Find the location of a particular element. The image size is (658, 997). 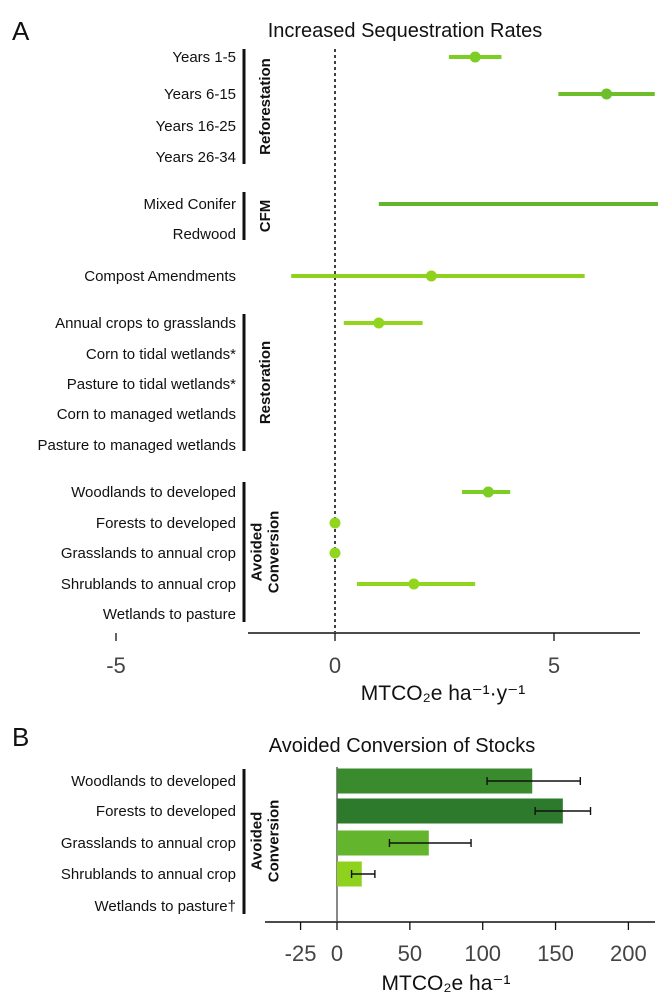

panel-b-letter: B is located at coordinates (20, 737).